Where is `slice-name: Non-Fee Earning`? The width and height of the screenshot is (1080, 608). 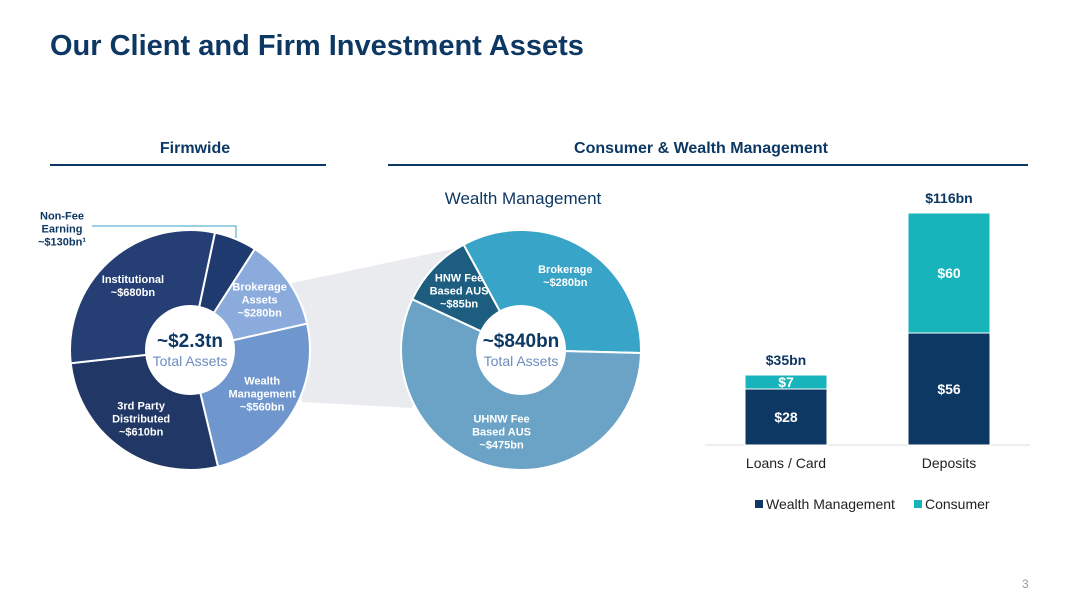
slice-name: Non-Fee Earning is located at coordinates (62, 223).